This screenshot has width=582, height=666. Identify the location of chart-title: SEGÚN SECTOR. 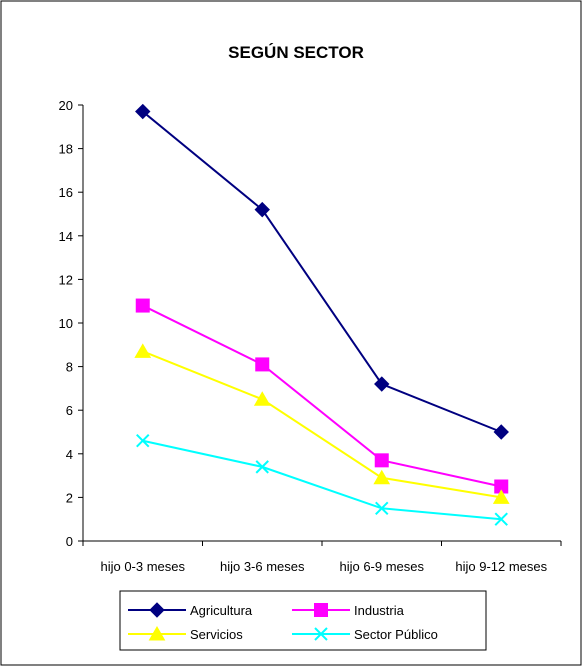
(296, 52).